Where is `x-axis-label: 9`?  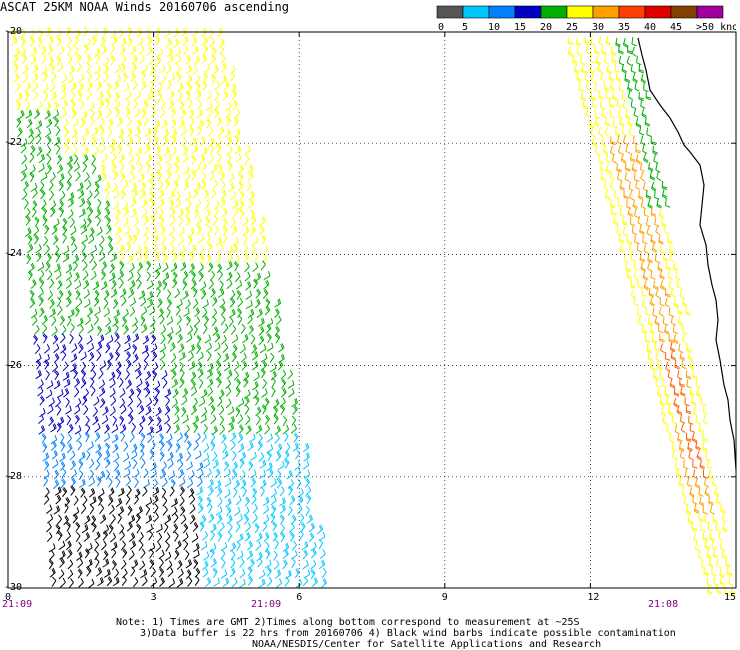 x-axis-label: 9 is located at coordinates (444, 597).